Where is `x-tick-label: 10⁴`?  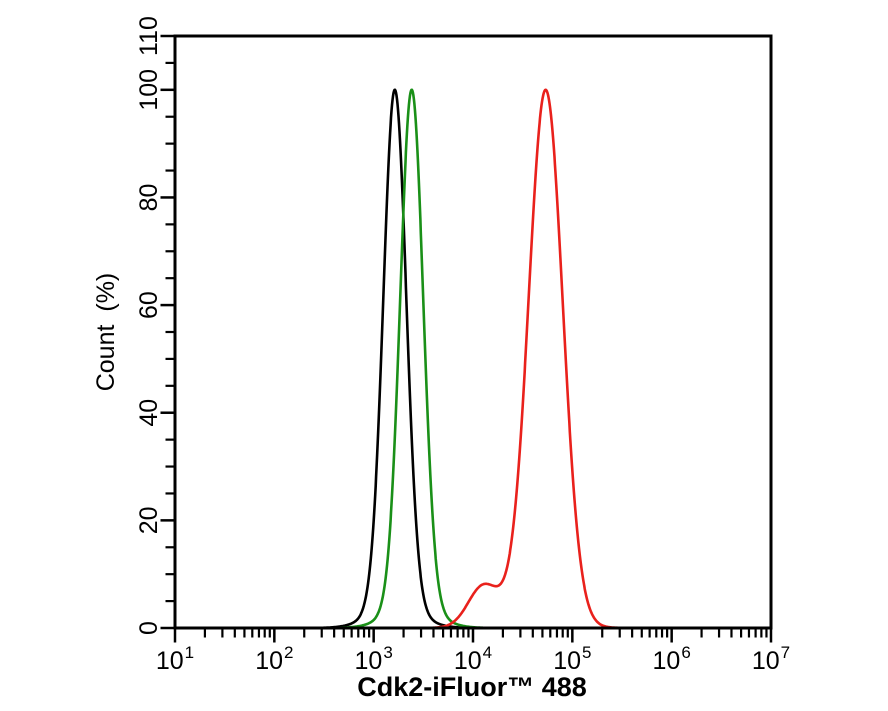
x-tick-label: 10⁴ is located at coordinates (473, 659).